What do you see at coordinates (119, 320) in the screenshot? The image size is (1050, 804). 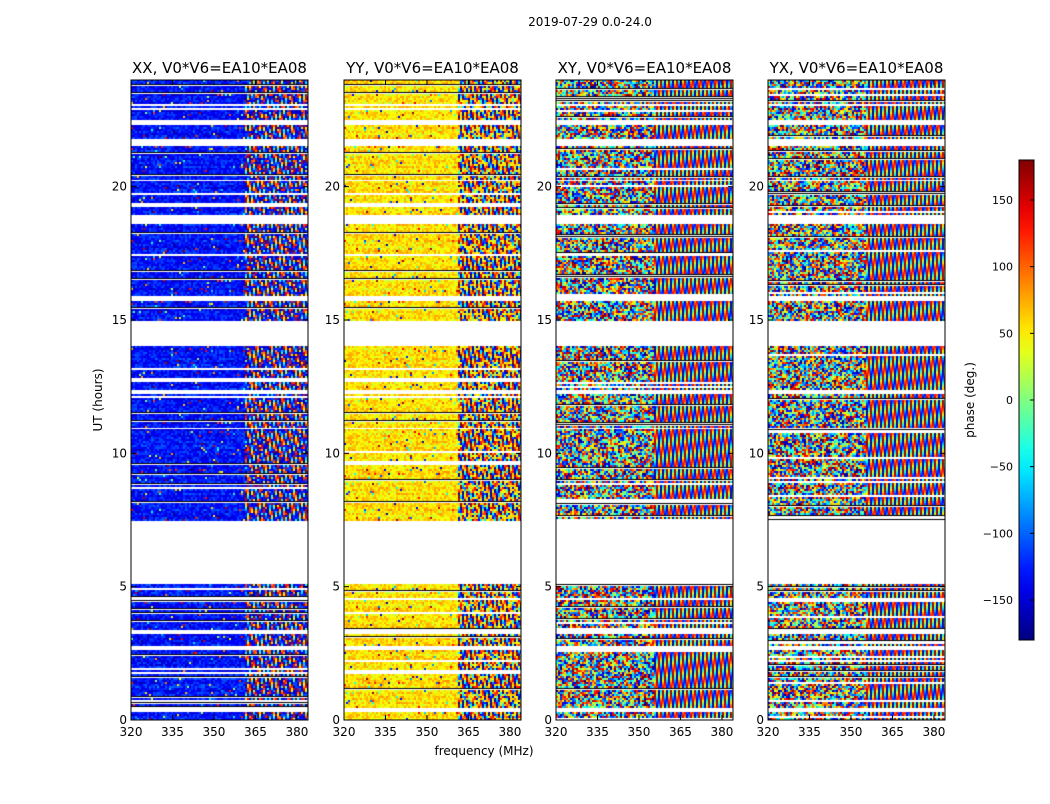 I see `y-tick-label-0-3: 15` at bounding box center [119, 320].